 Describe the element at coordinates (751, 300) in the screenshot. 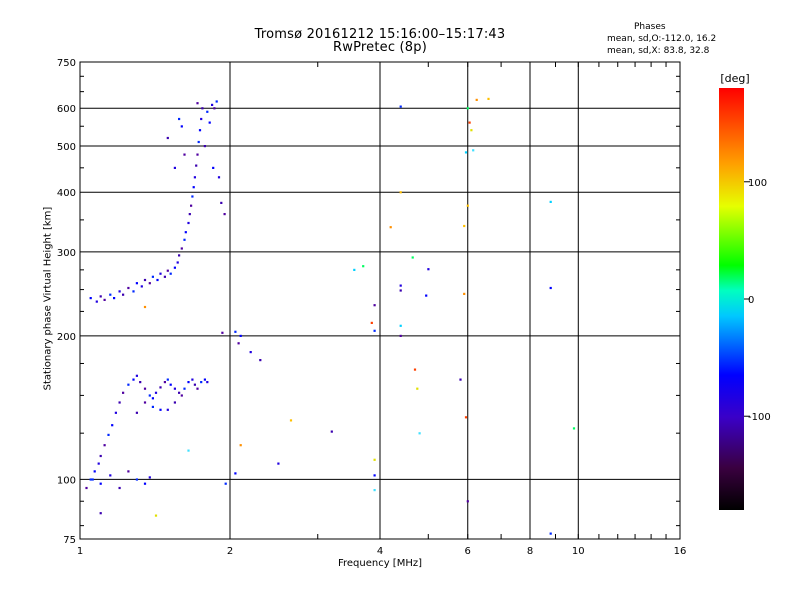

I see `colorbar-tick-label: 0` at that location.